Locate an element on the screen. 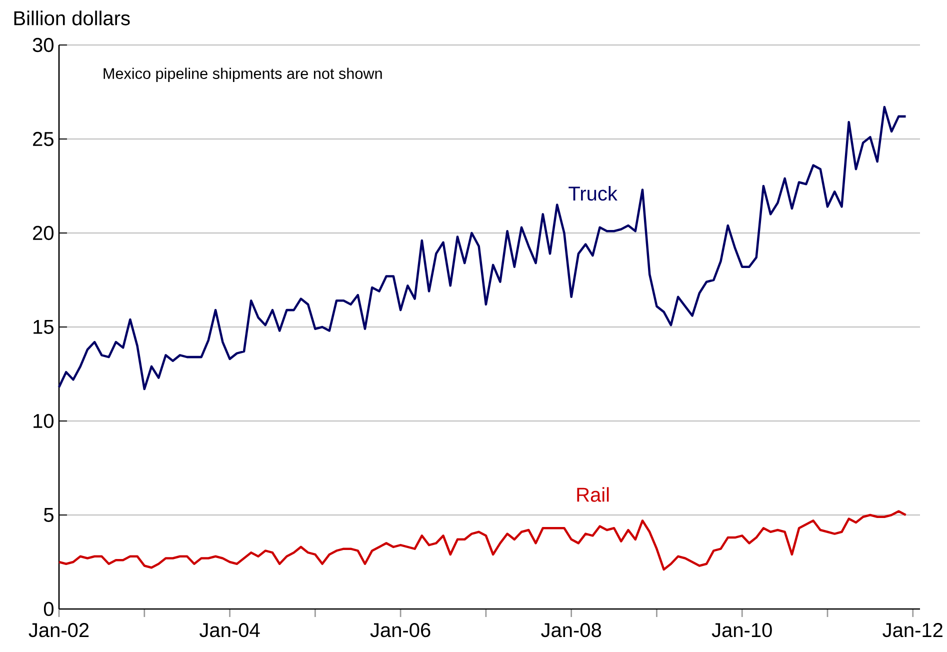 This screenshot has width=947, height=652. x-tick-label: Jan-08 is located at coordinates (571, 630).